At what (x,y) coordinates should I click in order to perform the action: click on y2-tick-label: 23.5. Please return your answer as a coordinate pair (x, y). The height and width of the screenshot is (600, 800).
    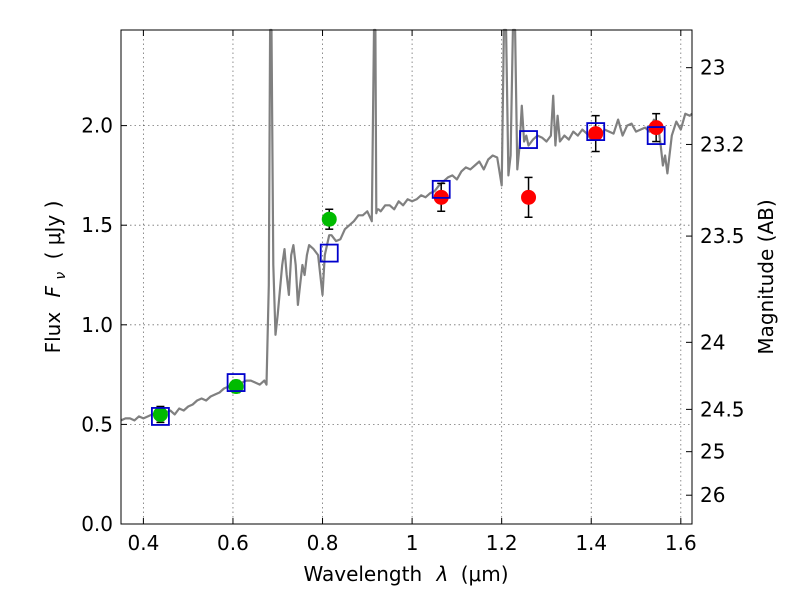
    Looking at the image, I should click on (722, 236).